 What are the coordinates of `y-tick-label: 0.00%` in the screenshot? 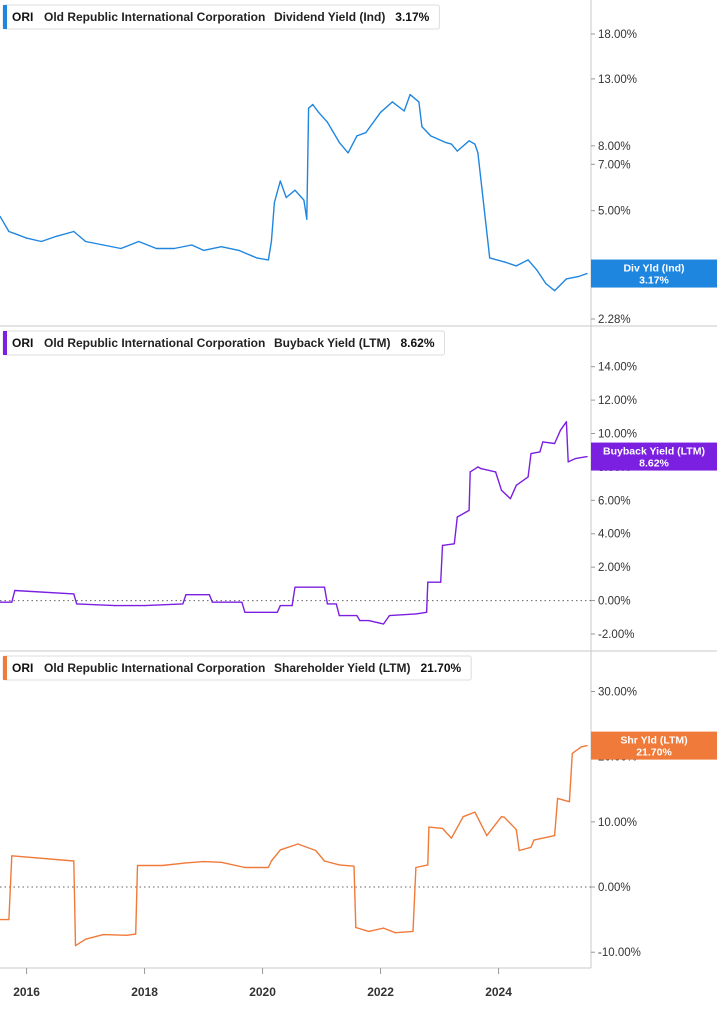 It's located at (614, 602).